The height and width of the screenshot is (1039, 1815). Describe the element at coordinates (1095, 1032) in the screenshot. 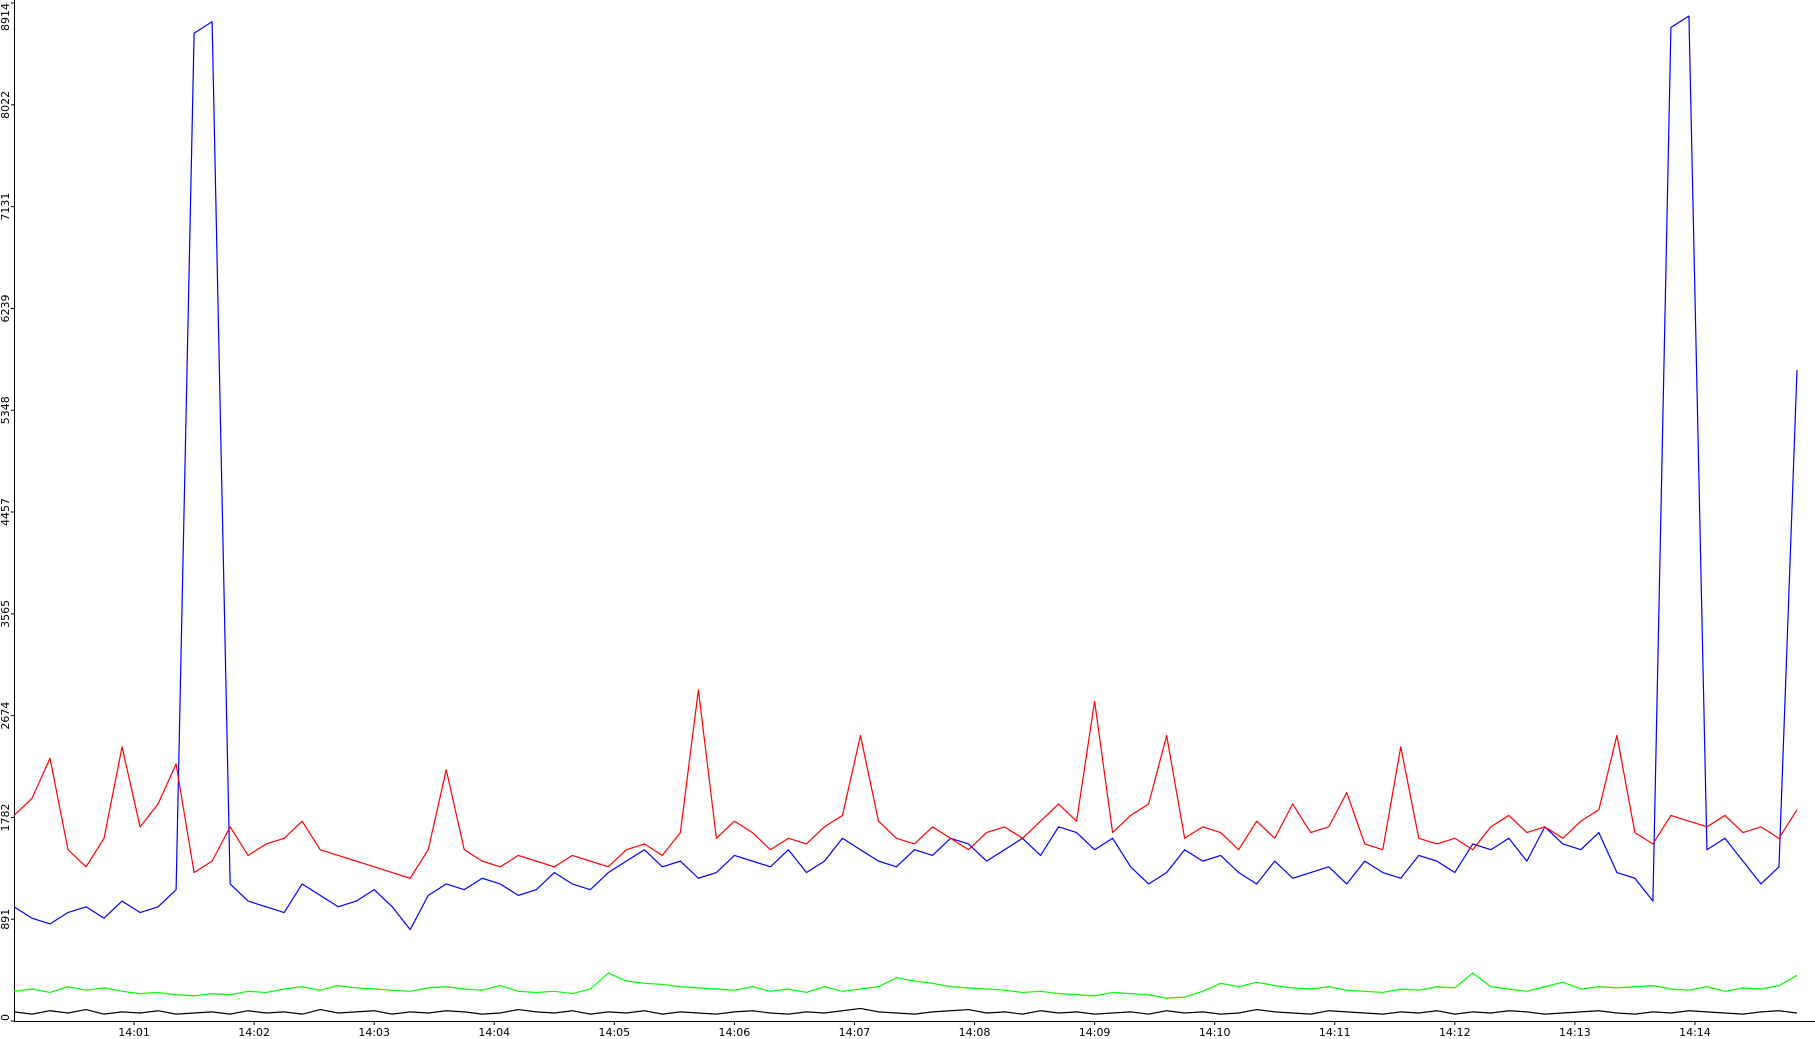

I see `x-tick-label: 14:09` at that location.